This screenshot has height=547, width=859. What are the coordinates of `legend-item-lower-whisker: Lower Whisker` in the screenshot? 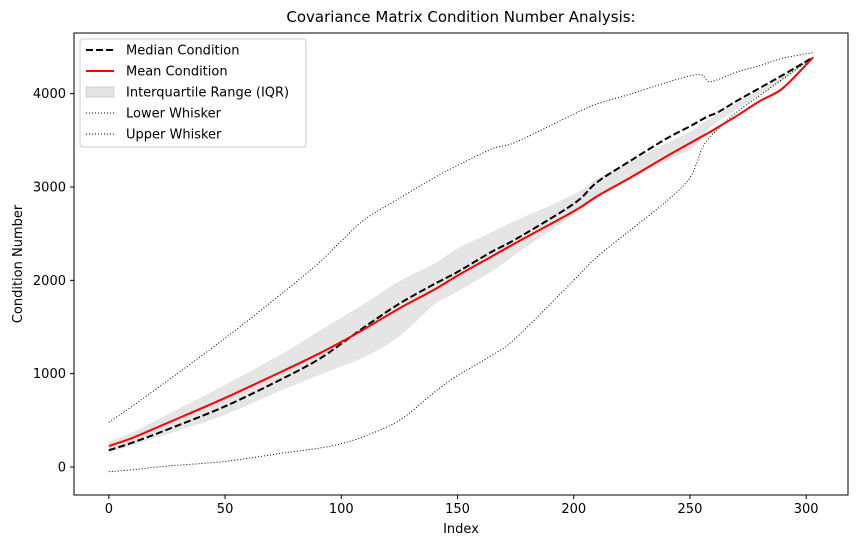 It's located at (154, 114).